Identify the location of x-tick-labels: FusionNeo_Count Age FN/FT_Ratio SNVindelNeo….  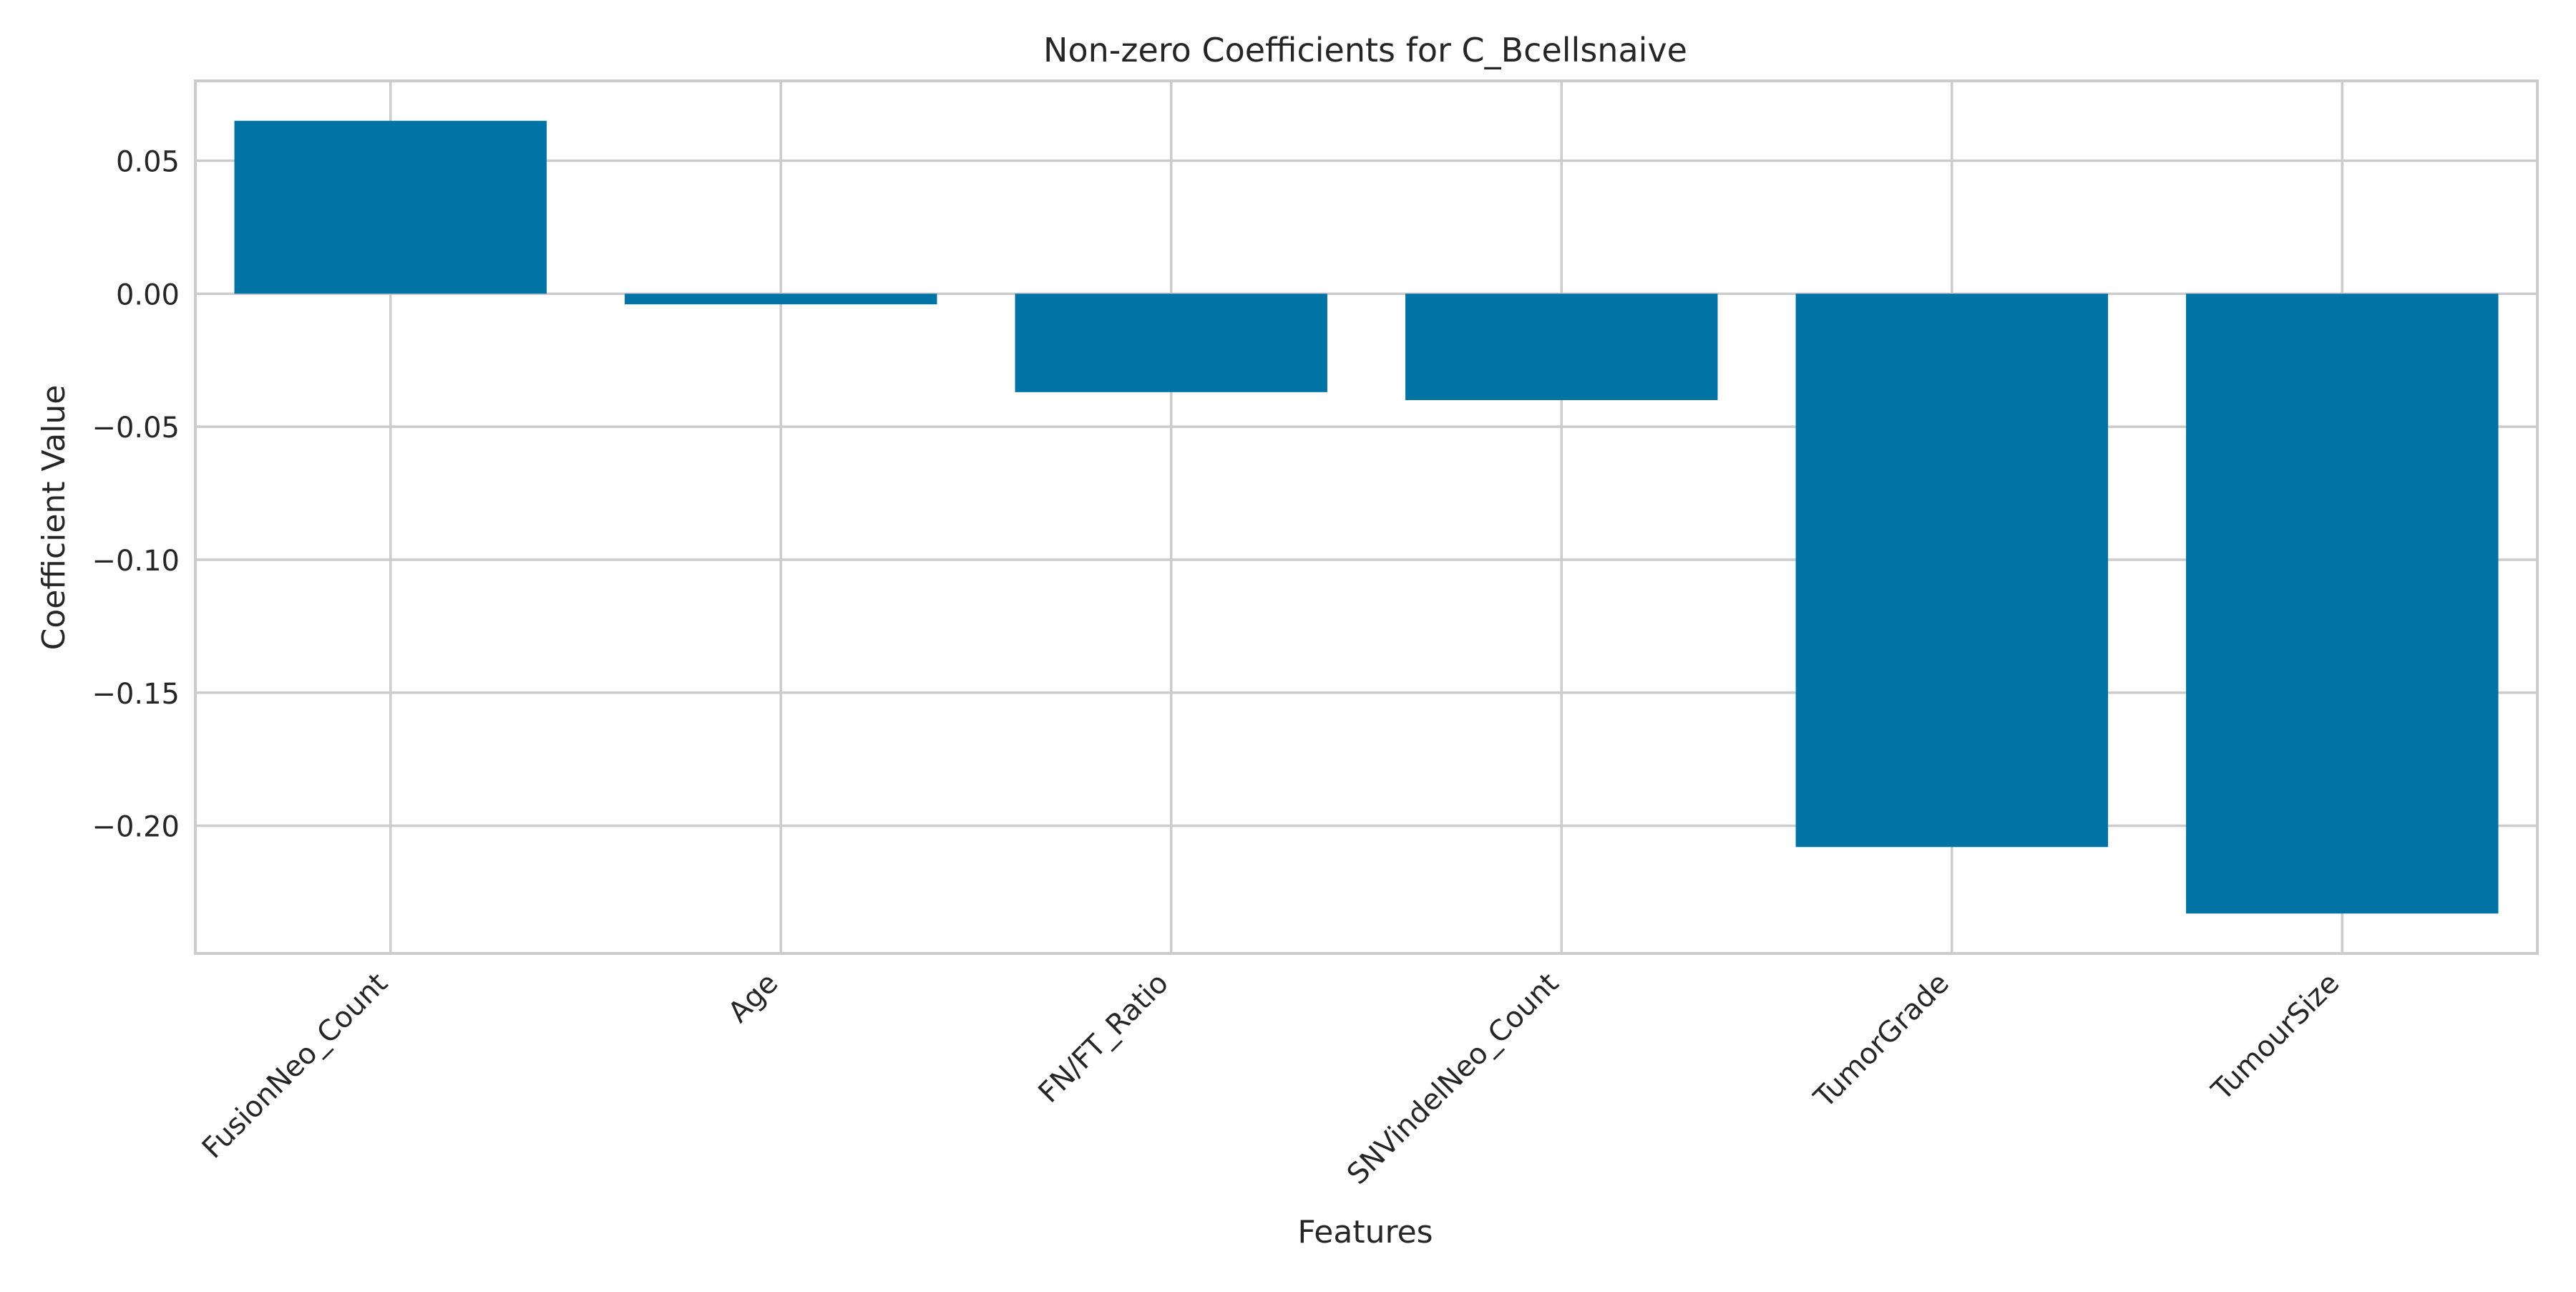
(1271, 1079).